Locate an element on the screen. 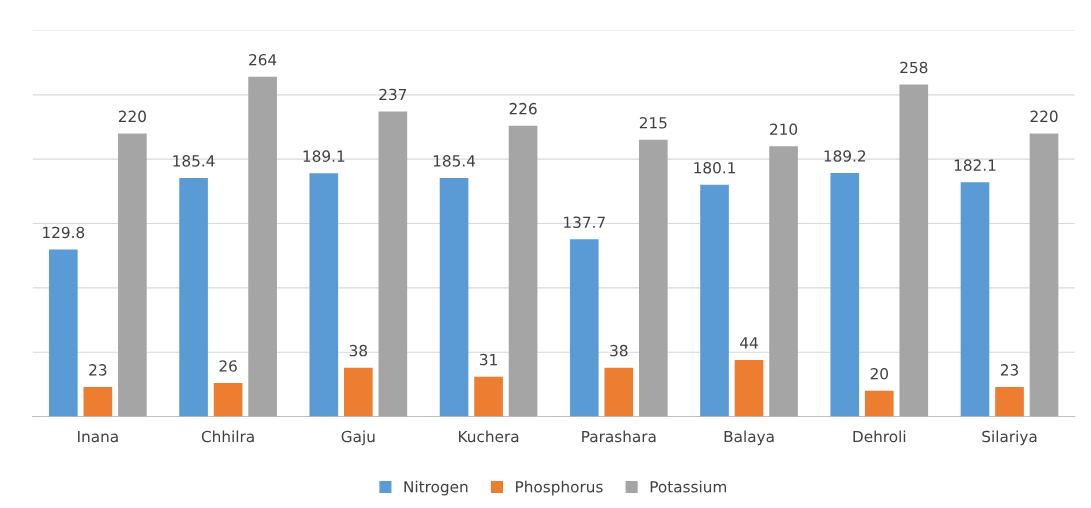  data-label: 264 is located at coordinates (263, 59).